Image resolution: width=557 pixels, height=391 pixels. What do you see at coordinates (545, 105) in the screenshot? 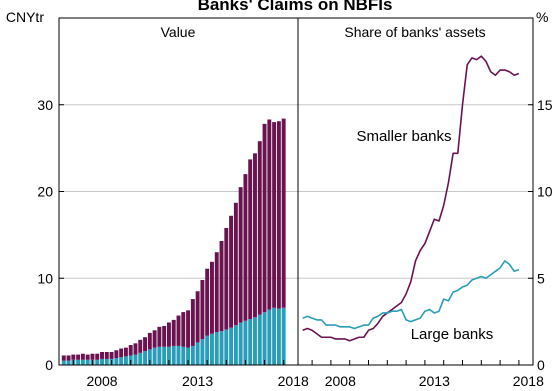
I see `right-ytick-label-15: 15` at bounding box center [545, 105].